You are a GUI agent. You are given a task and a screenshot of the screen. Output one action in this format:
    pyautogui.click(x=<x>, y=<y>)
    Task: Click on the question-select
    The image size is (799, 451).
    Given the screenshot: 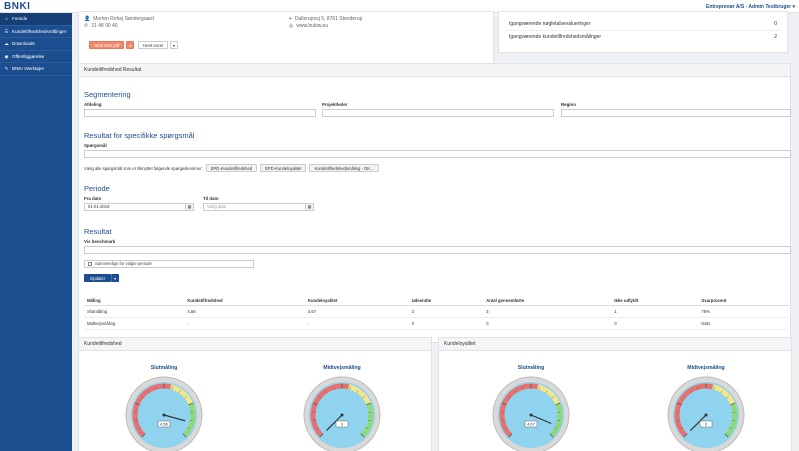 What is the action you would take?
    pyautogui.click(x=437, y=154)
    